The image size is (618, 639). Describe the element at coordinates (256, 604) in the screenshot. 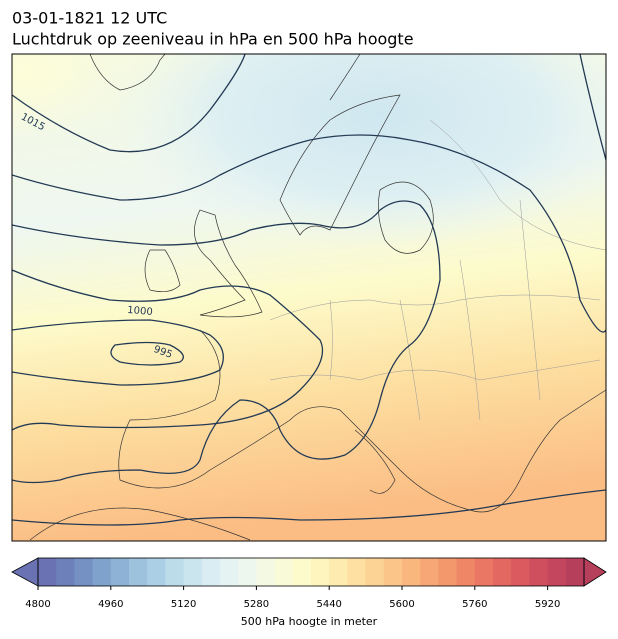

I see `colorbar-tick-label: 5280` at that location.